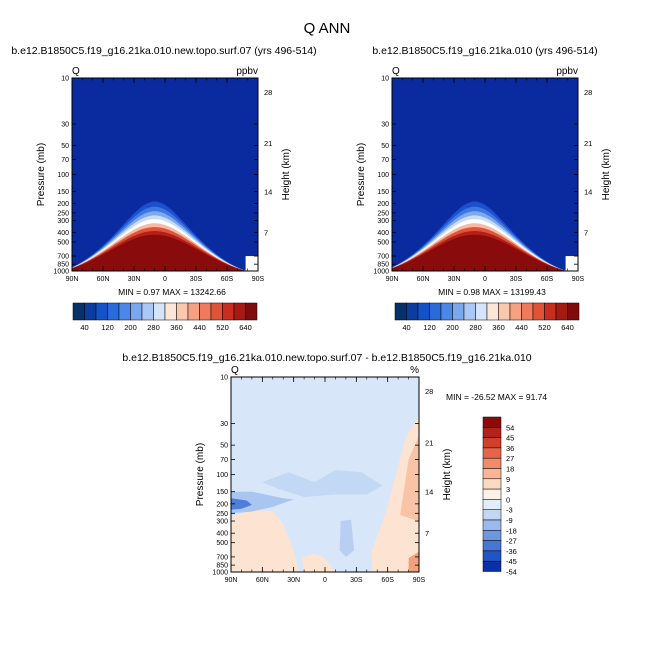  I want to click on colorbar-label: -54, so click(511, 572).